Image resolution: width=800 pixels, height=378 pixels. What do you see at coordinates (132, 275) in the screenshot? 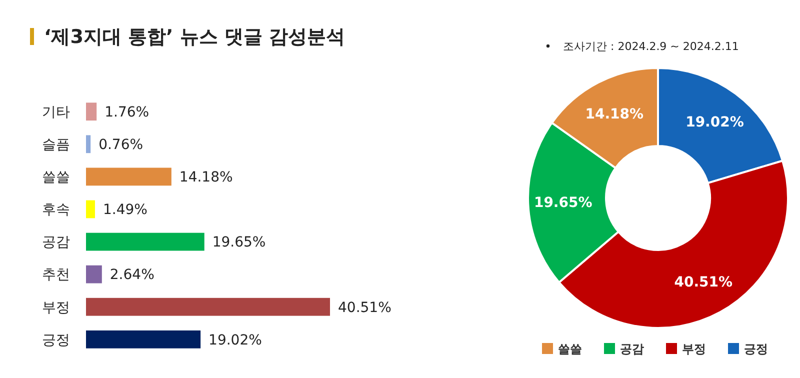
I see `data-label: 2.64%` at bounding box center [132, 275].